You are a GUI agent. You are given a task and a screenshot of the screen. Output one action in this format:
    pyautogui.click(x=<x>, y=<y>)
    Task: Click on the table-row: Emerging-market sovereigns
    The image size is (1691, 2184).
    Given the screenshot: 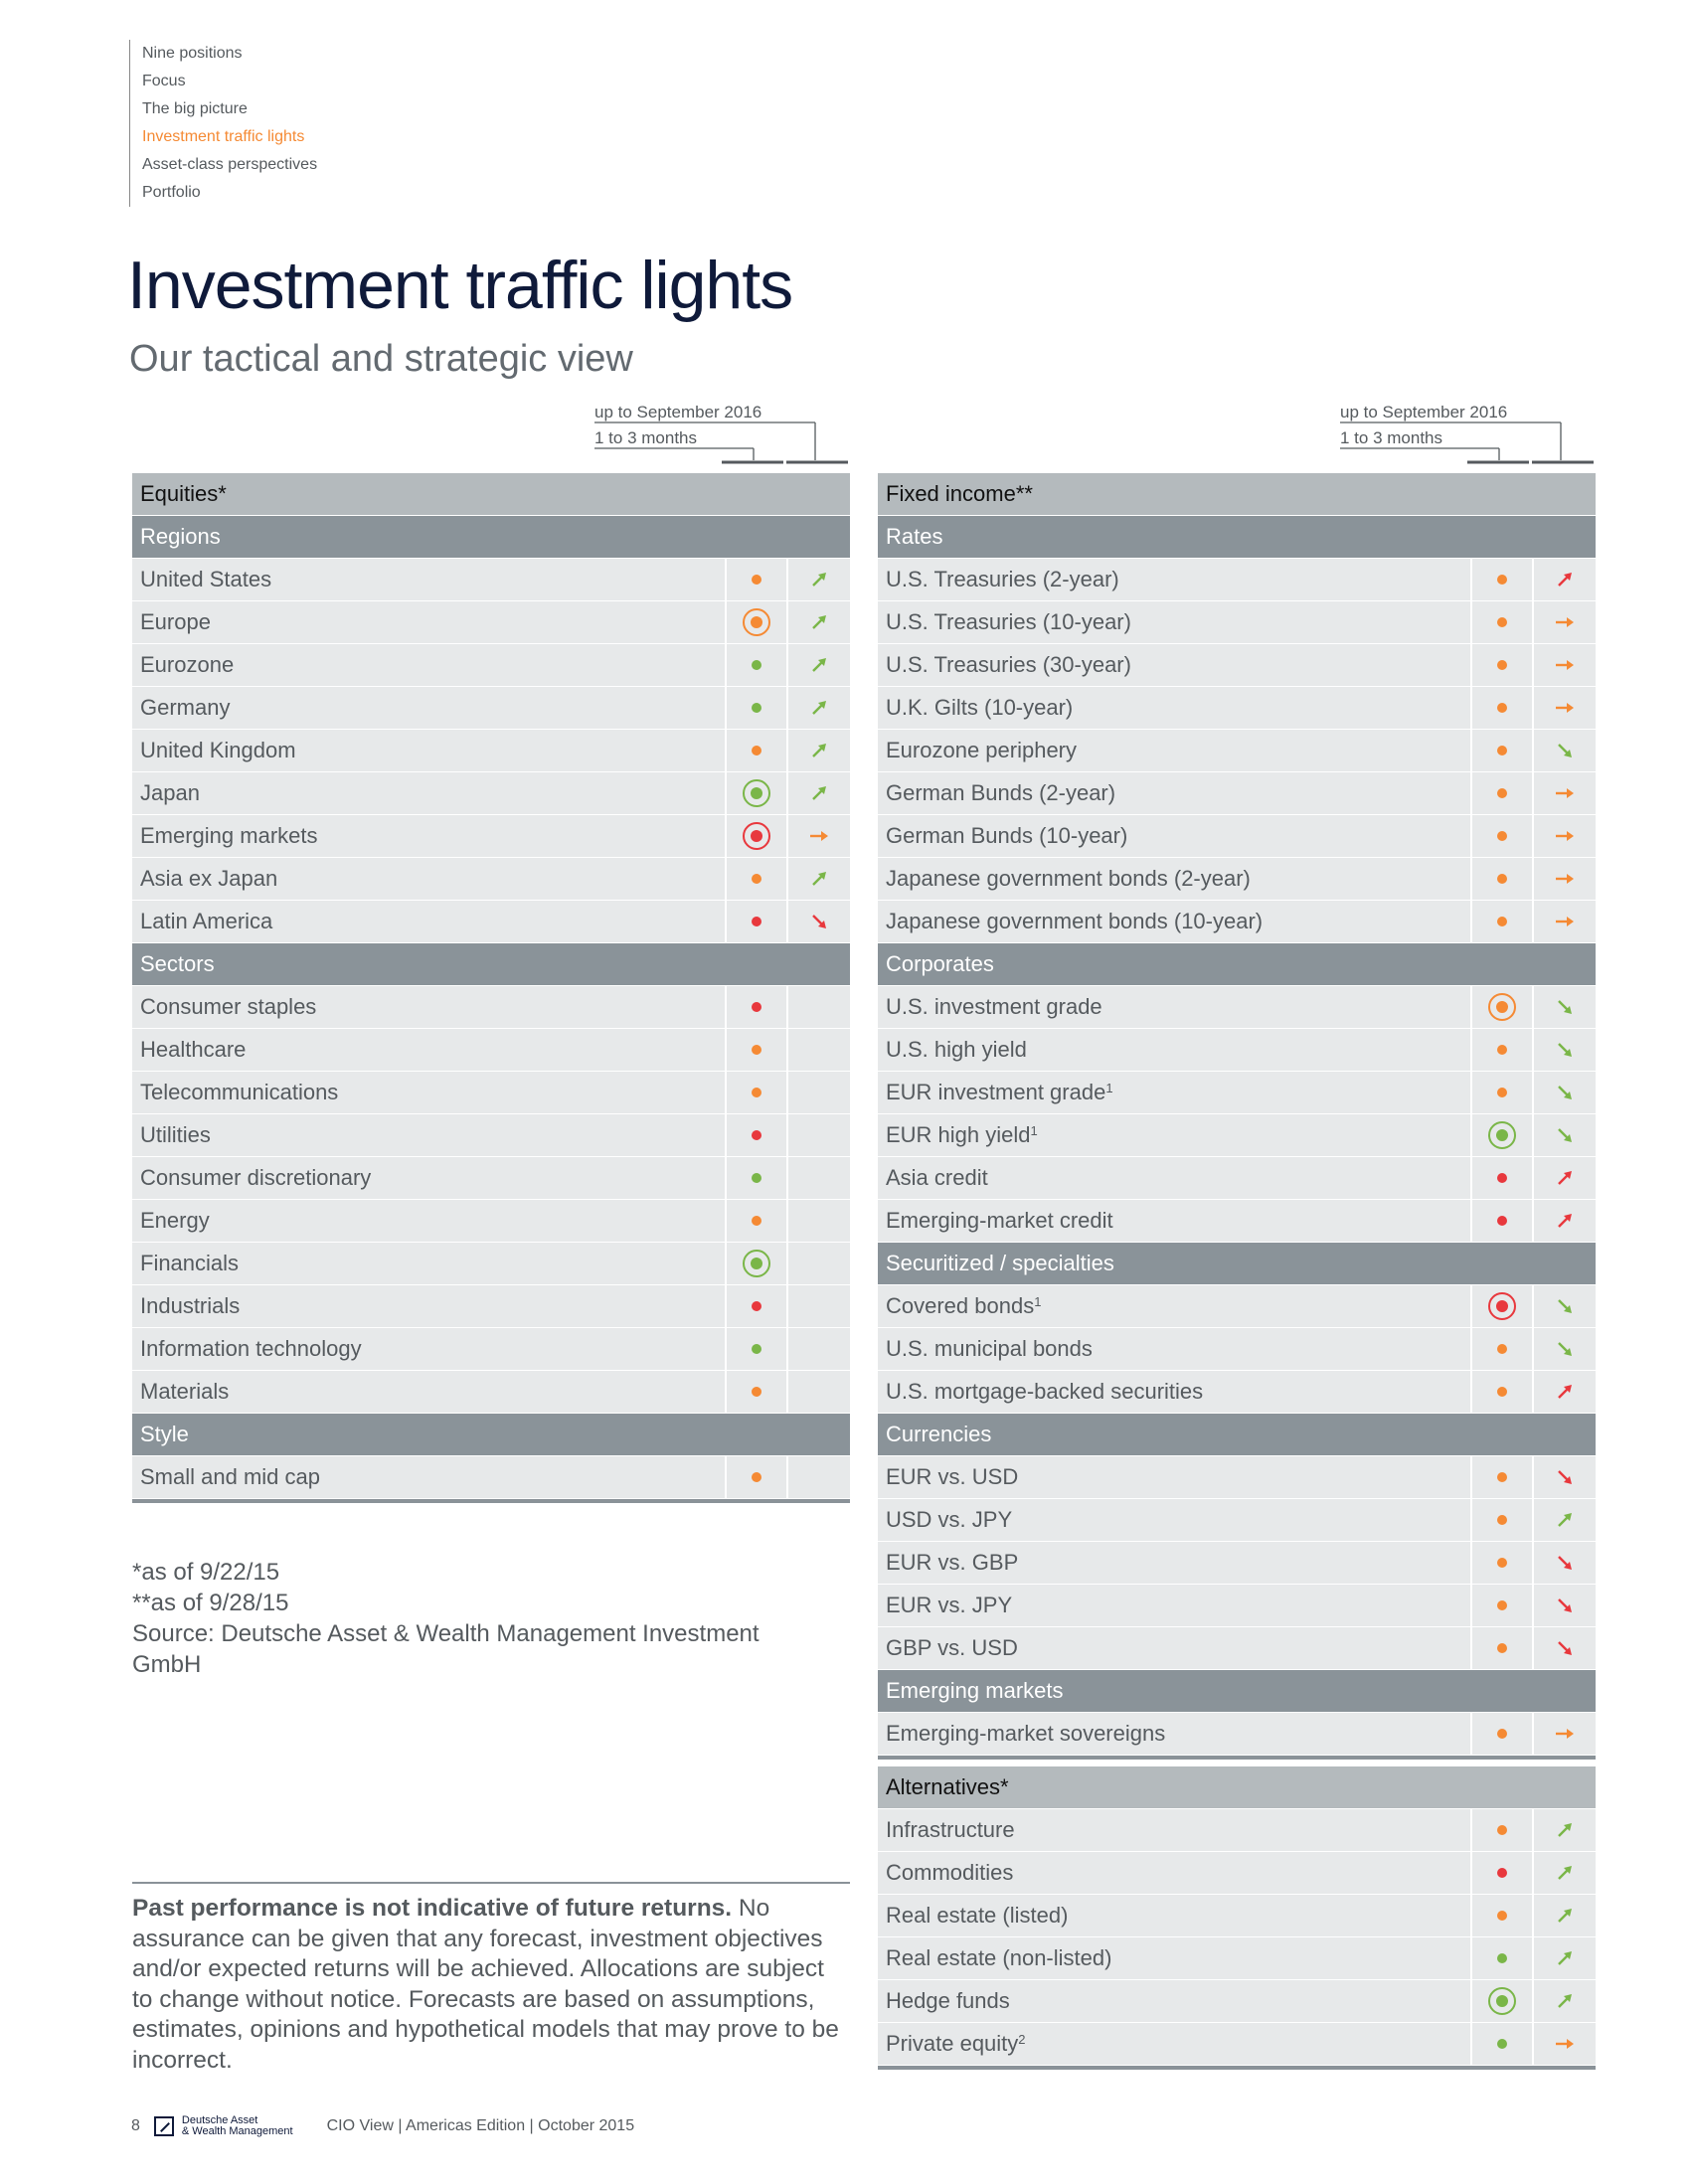 What is the action you would take?
    pyautogui.click(x=1237, y=1734)
    